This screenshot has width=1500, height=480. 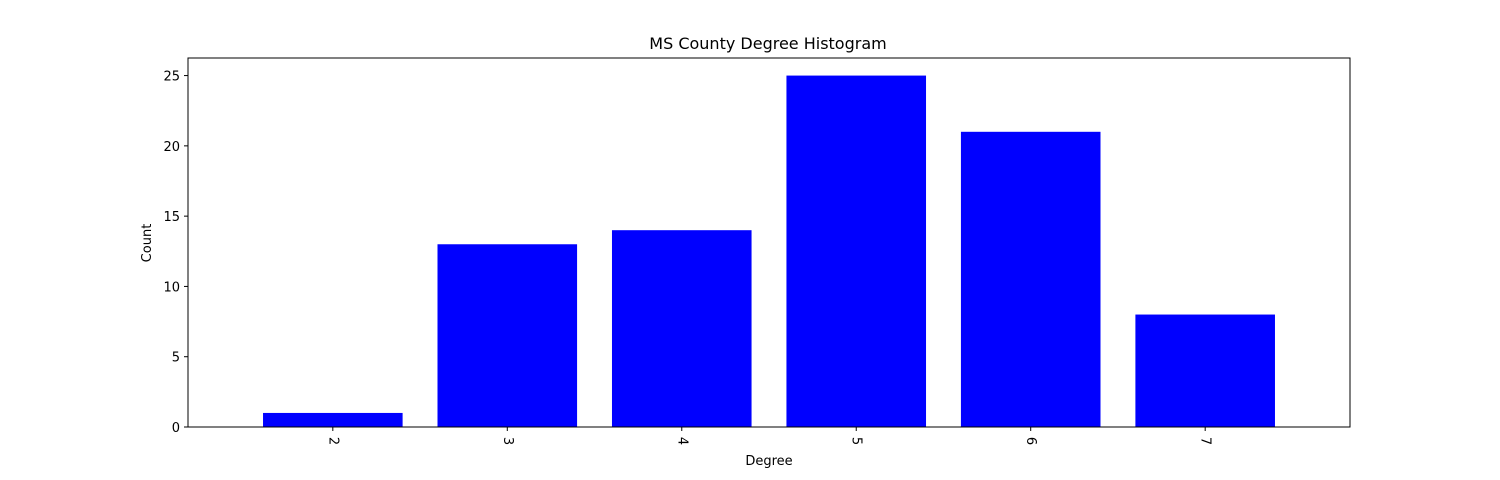 What do you see at coordinates (769, 436) in the screenshot?
I see `x-axis-ticks: 2 3 4 5 6 7` at bounding box center [769, 436].